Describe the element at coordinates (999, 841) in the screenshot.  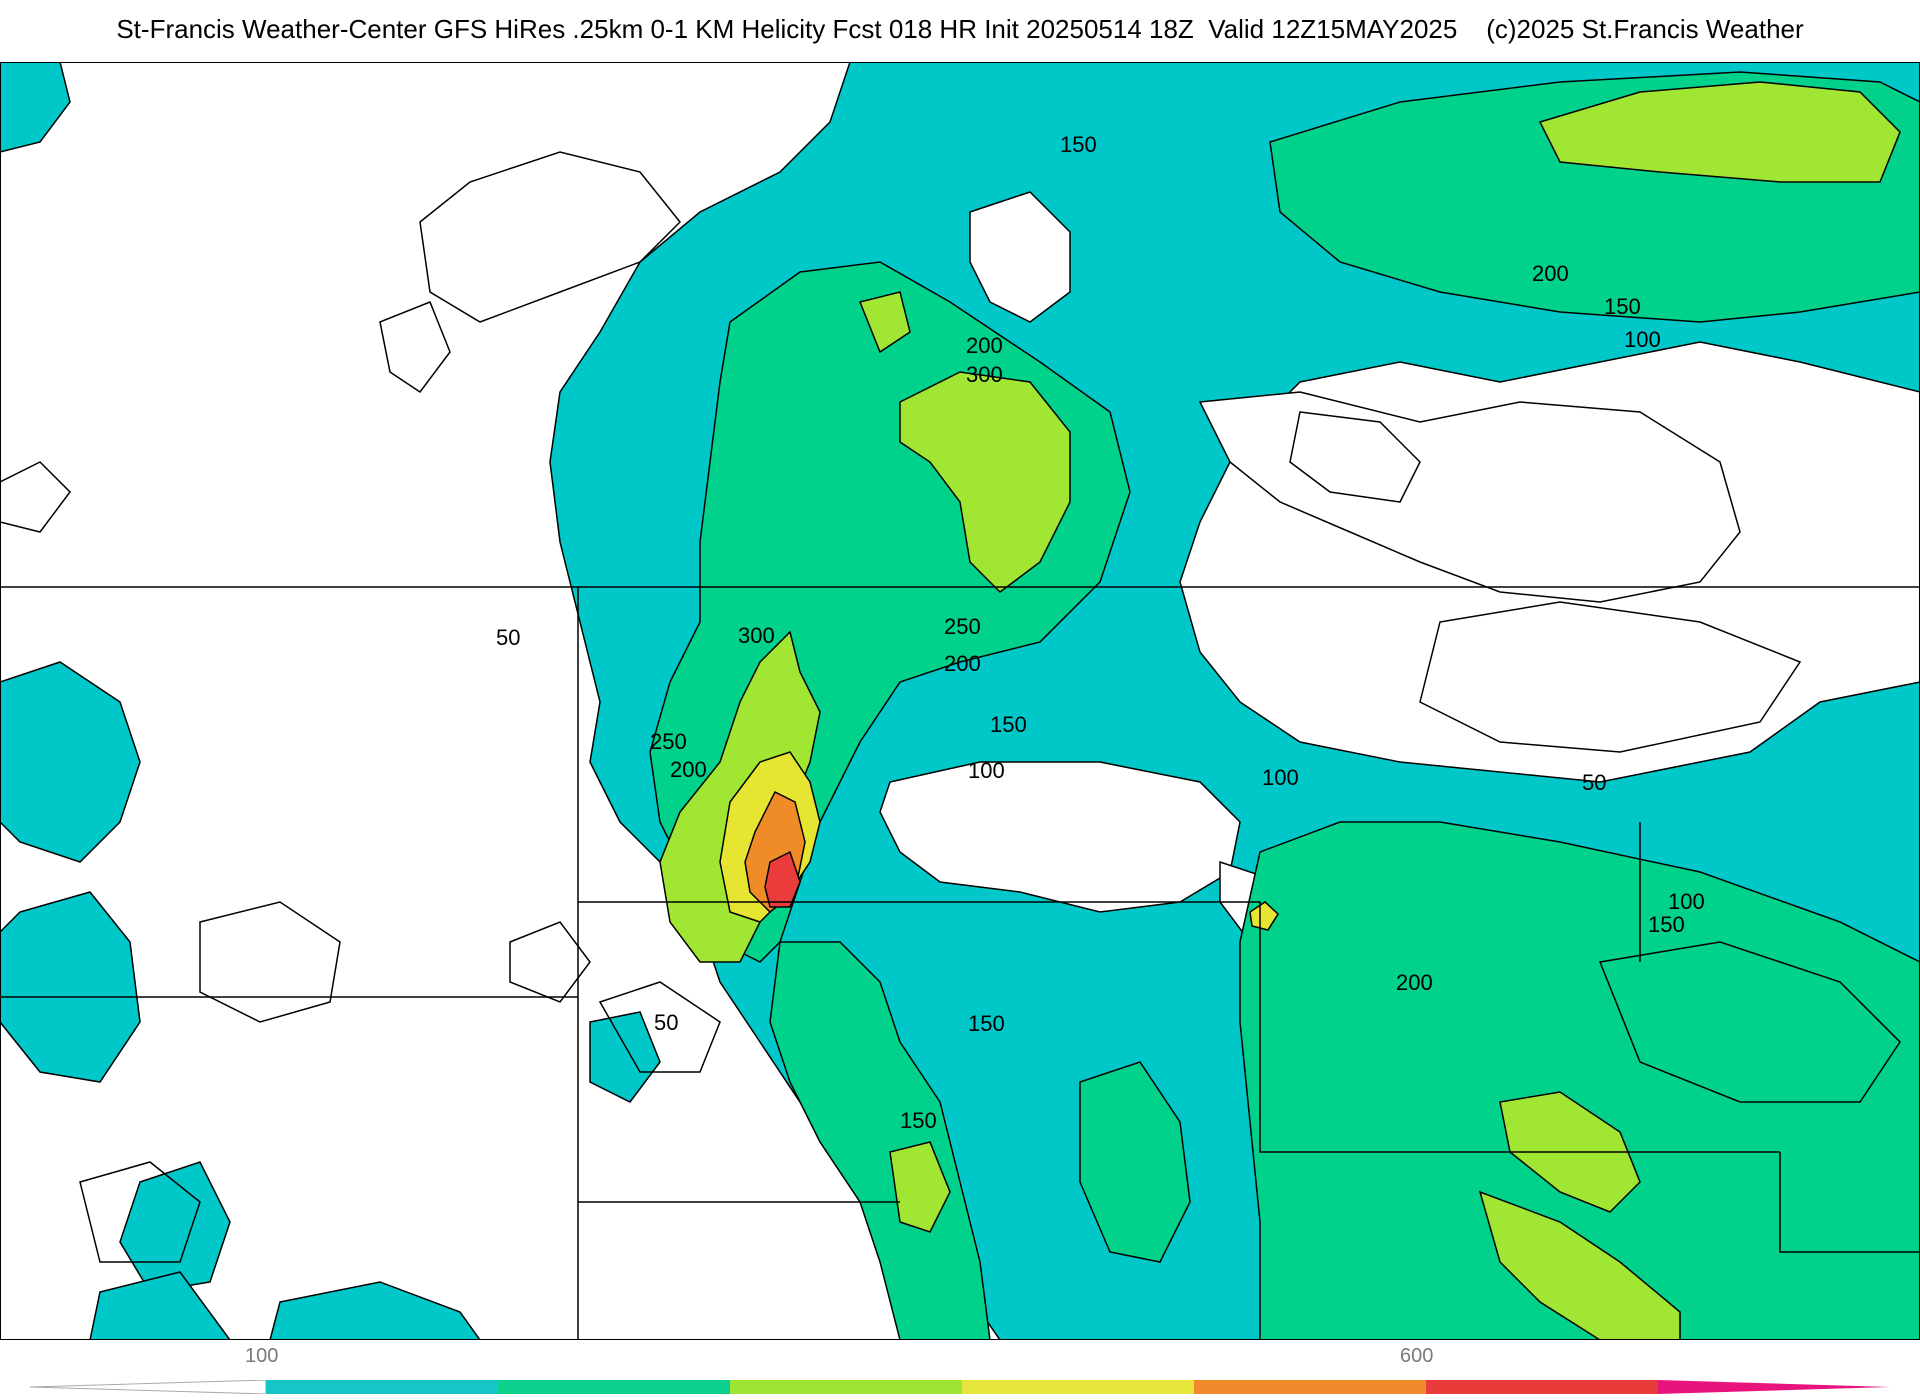
I see `helicity-high-core` at that location.